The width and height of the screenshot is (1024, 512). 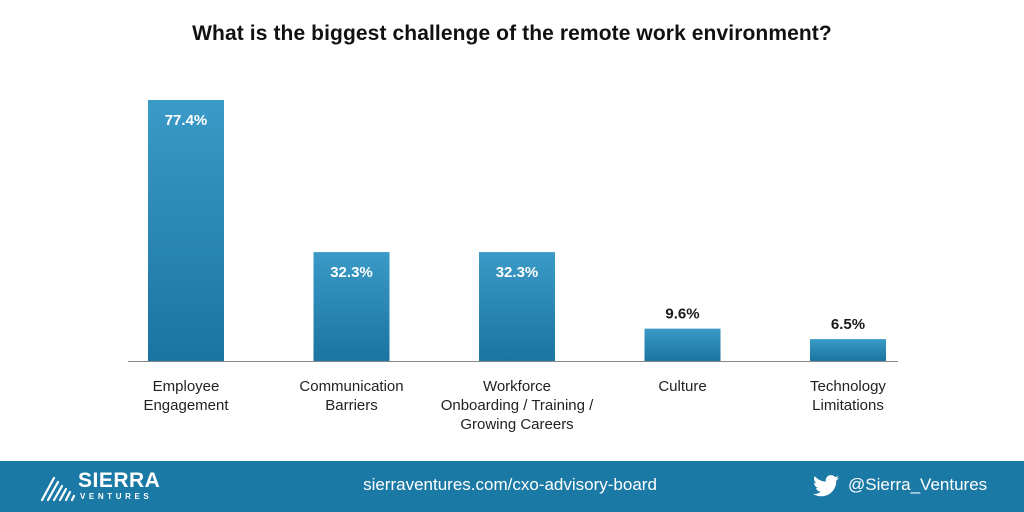 I want to click on category-label-2-0: Workforce, so click(x=517, y=386).